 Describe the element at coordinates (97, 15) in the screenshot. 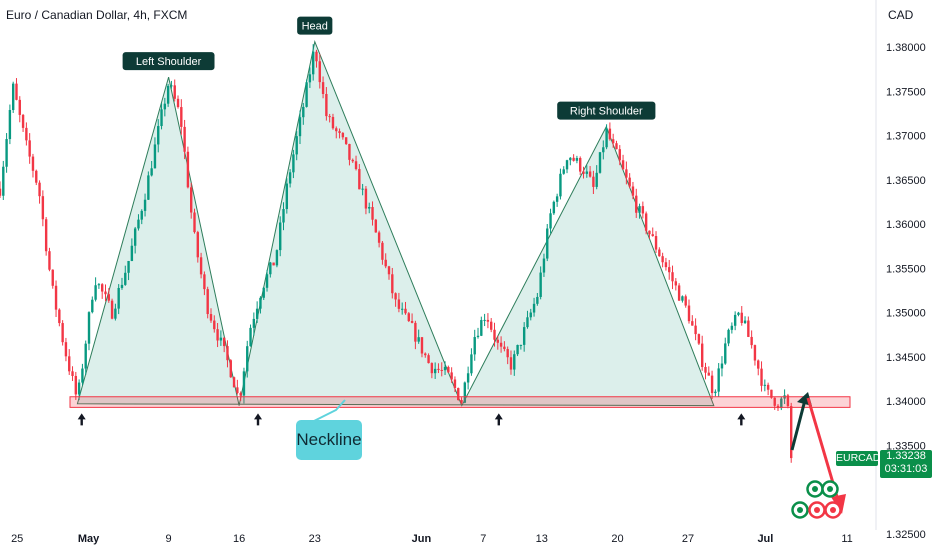

I see `chart-title: Euro / Canadian Dollar, 4h, FXCM` at that location.